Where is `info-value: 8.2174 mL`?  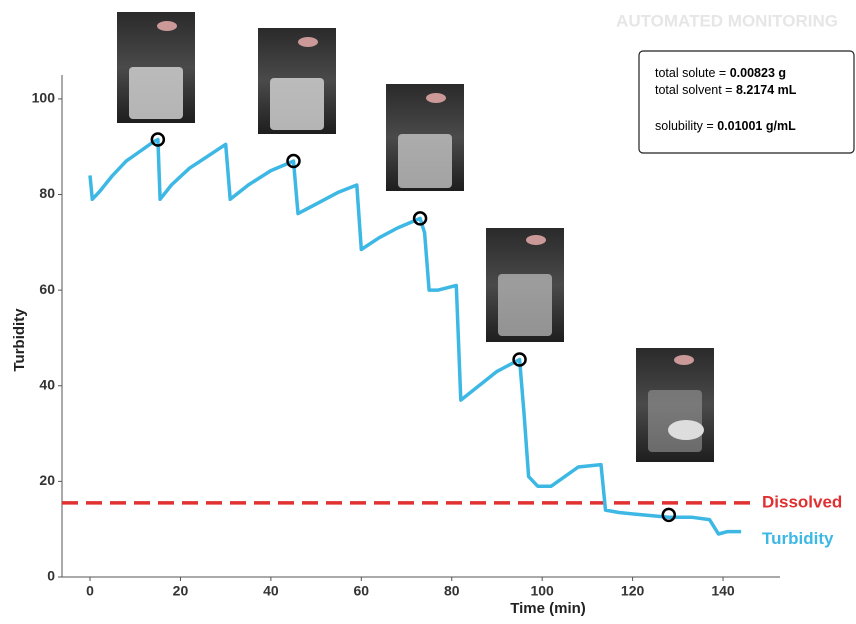 info-value: 8.2174 mL is located at coordinates (766, 90).